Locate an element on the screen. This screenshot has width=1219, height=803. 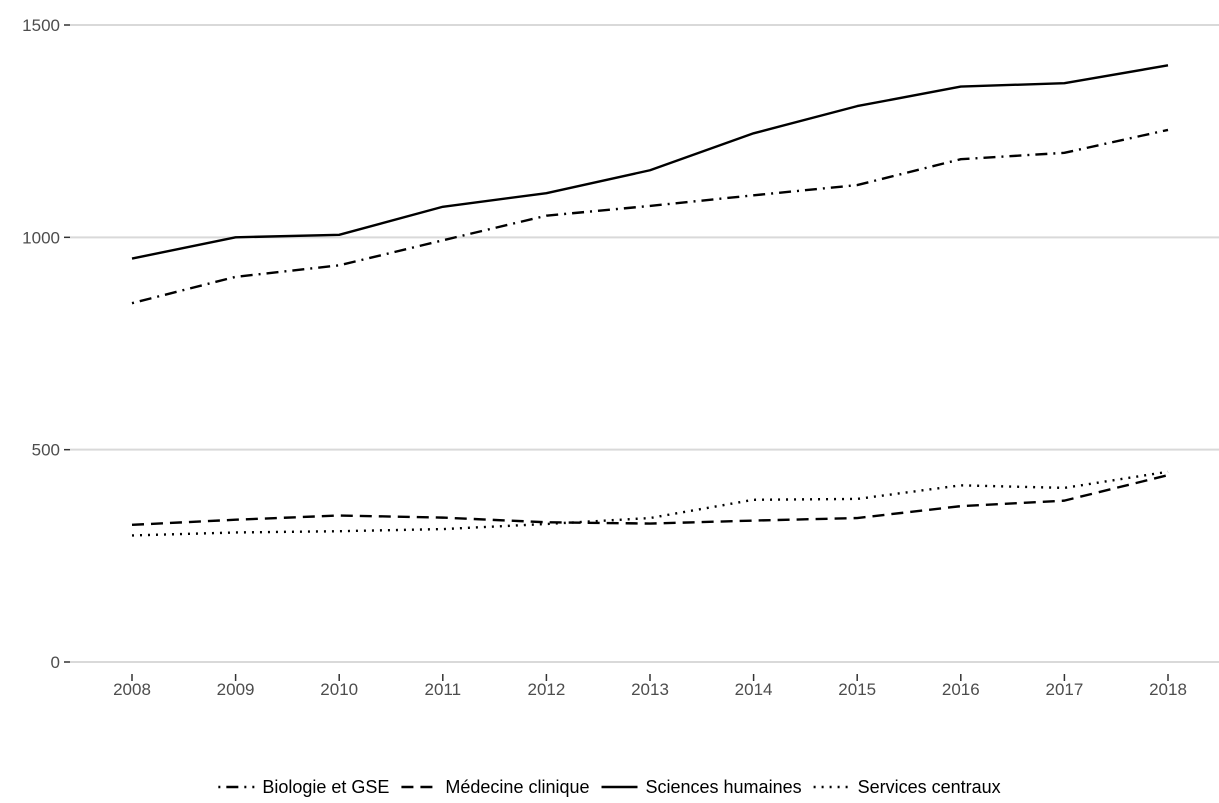
y-tick-label: 1500 is located at coordinates (41, 25).